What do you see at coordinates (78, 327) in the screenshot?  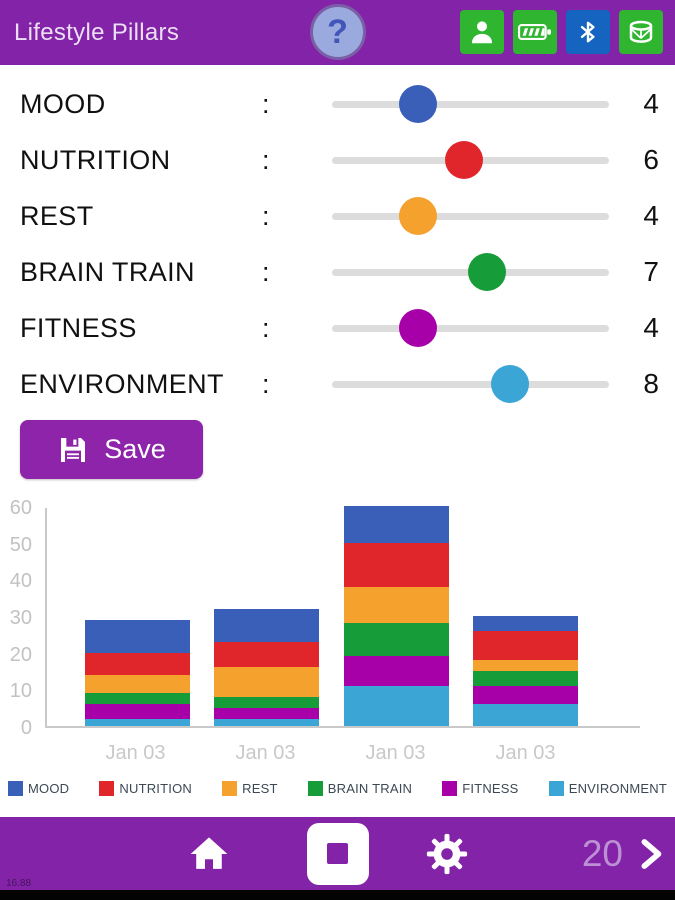 I see `fitness-label: FITNESS` at bounding box center [78, 327].